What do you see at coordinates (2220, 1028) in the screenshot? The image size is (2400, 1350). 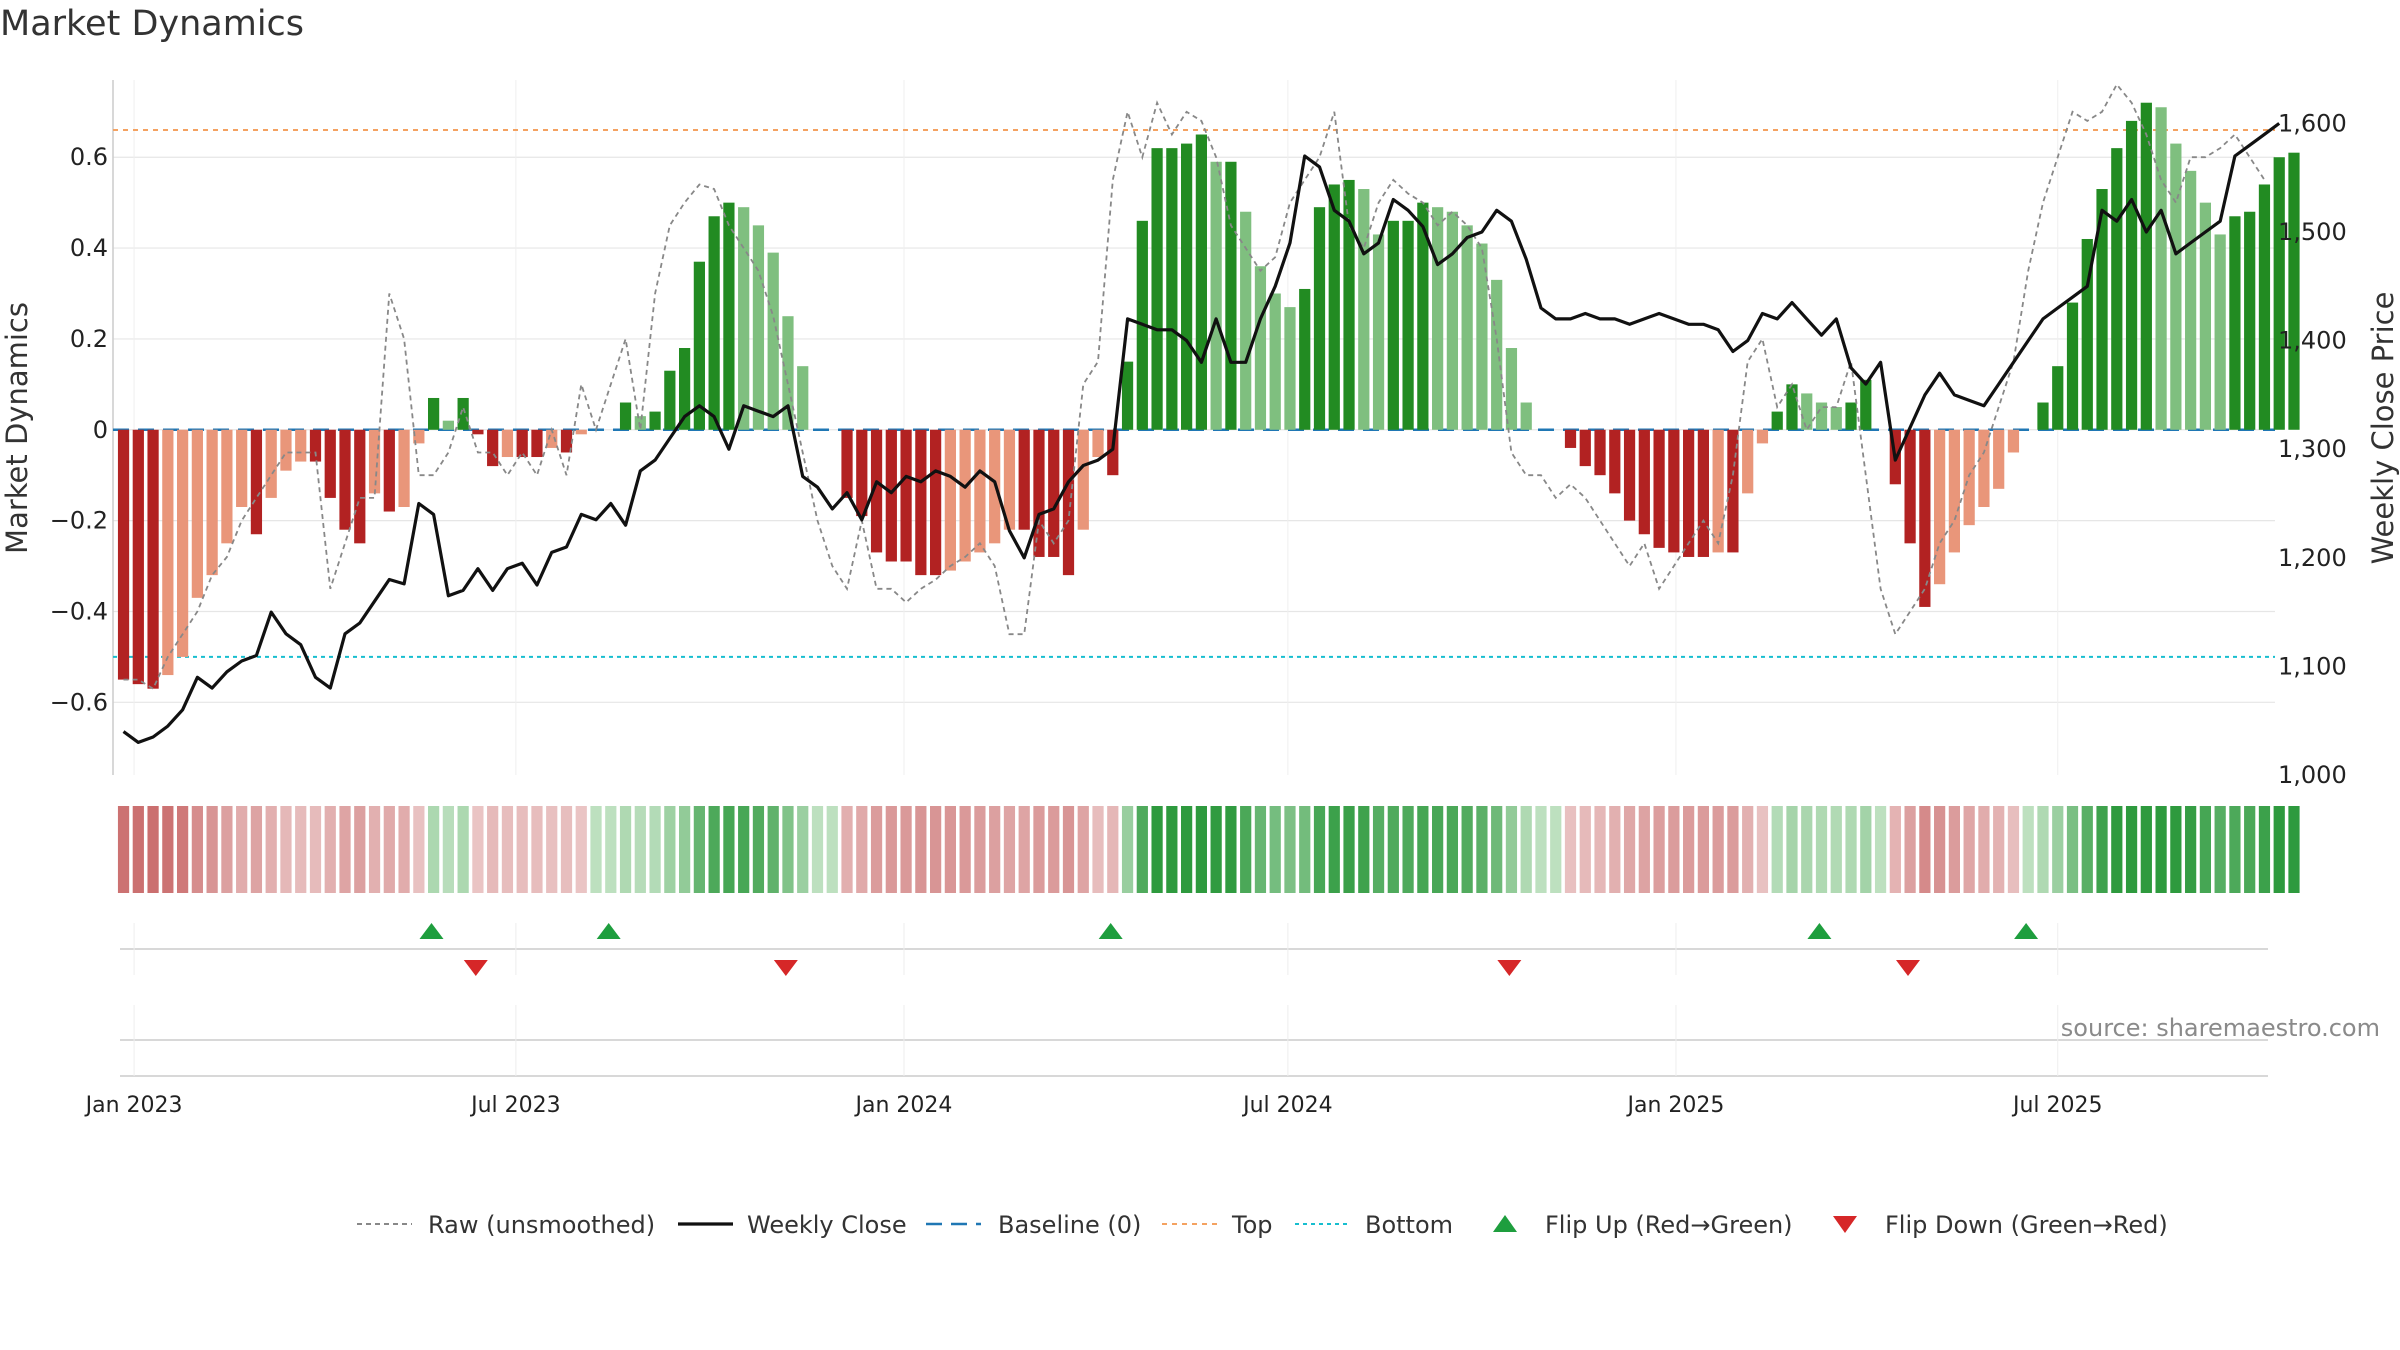 I see `source-note: source: sharemaestro.com` at bounding box center [2220, 1028].